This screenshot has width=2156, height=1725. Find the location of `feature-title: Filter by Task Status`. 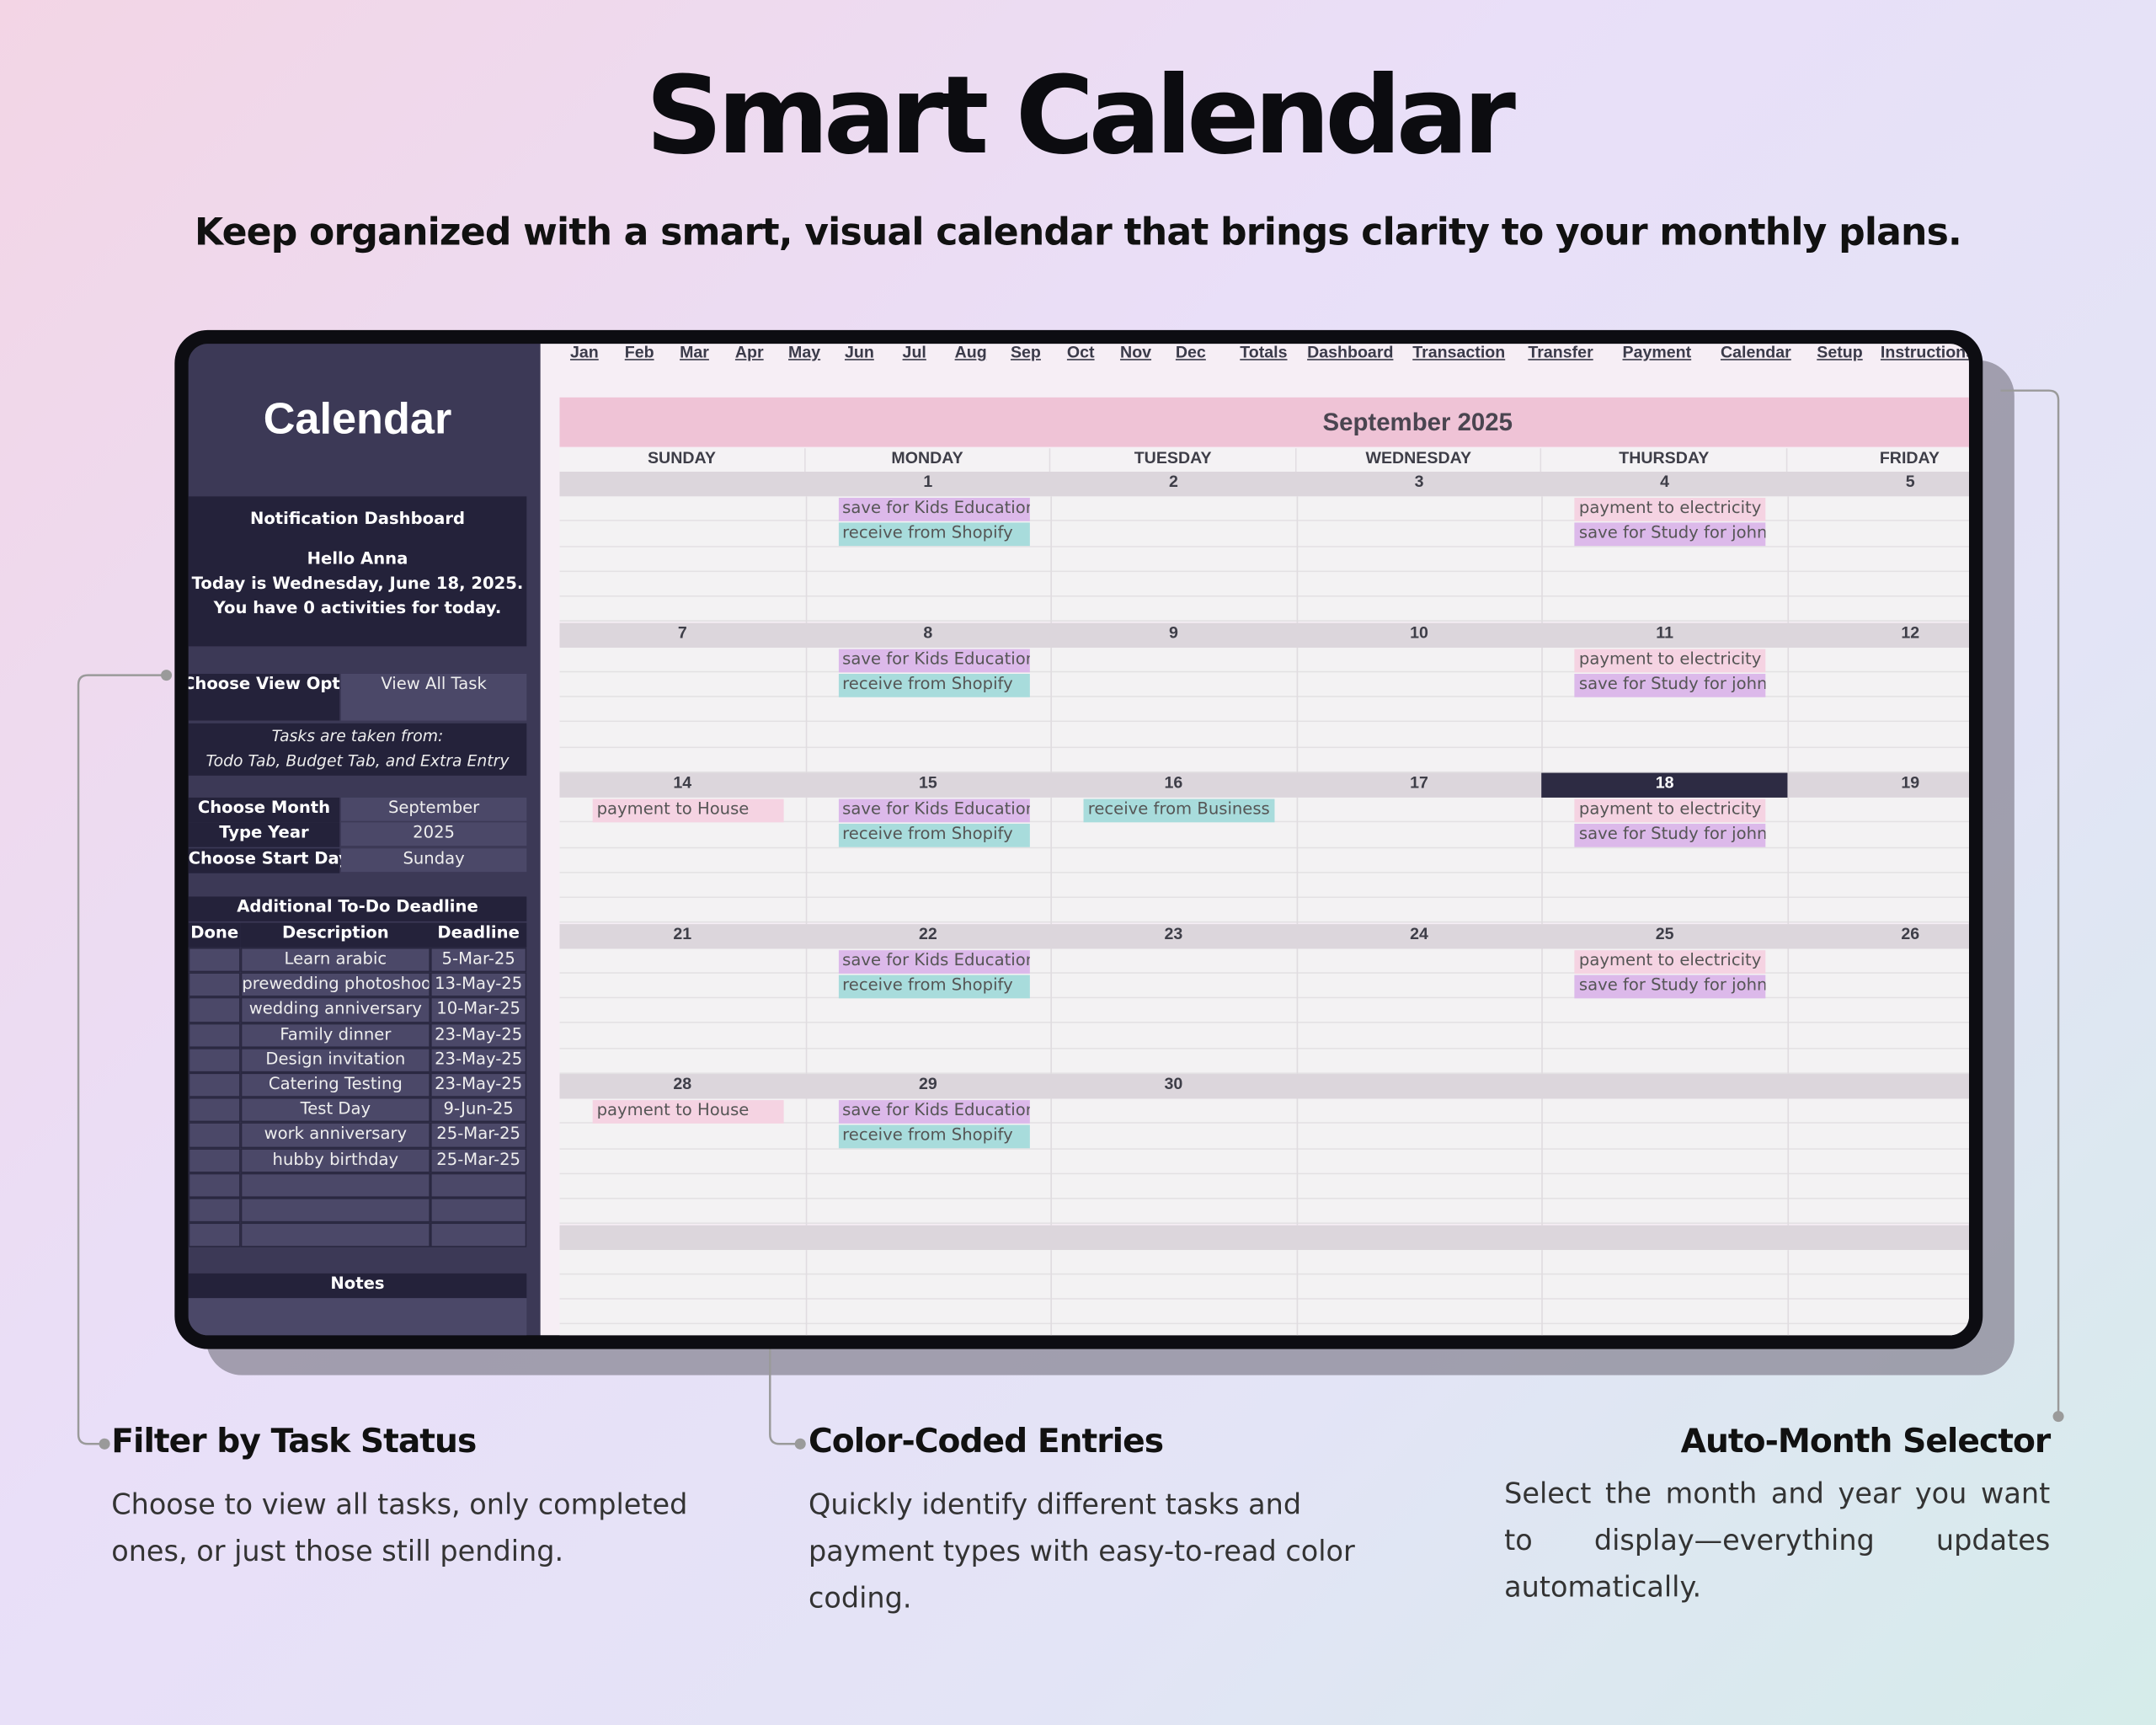

feature-title: Filter by Task Status is located at coordinates (294, 1441).